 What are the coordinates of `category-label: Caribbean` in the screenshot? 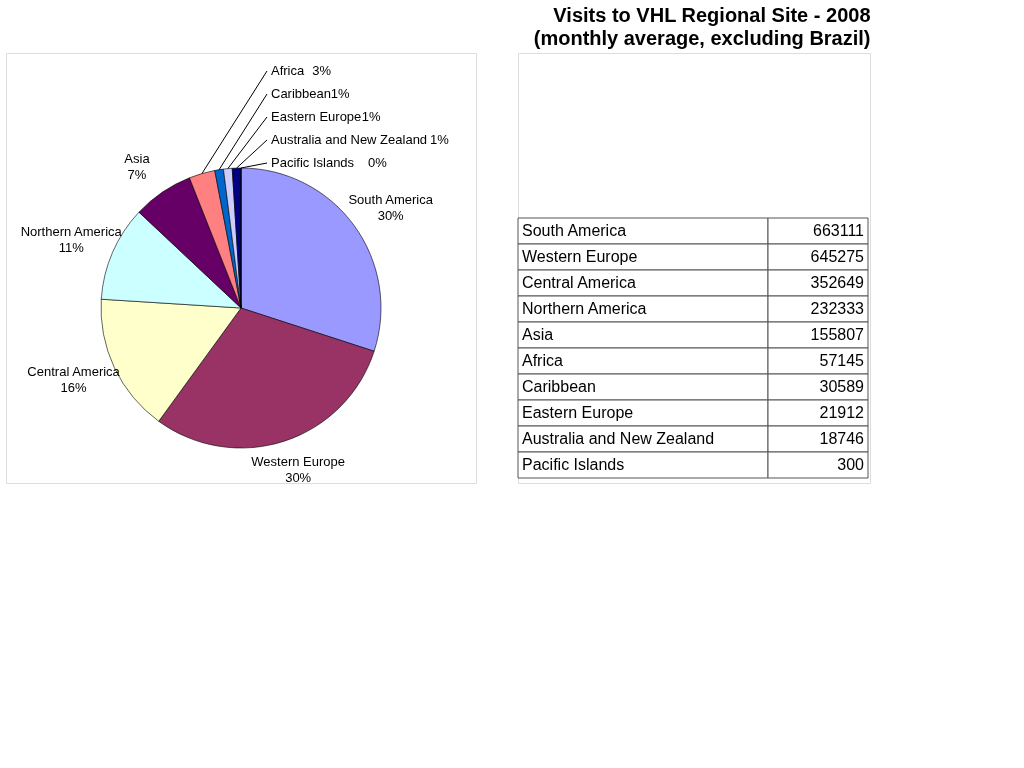 It's located at (559, 386).